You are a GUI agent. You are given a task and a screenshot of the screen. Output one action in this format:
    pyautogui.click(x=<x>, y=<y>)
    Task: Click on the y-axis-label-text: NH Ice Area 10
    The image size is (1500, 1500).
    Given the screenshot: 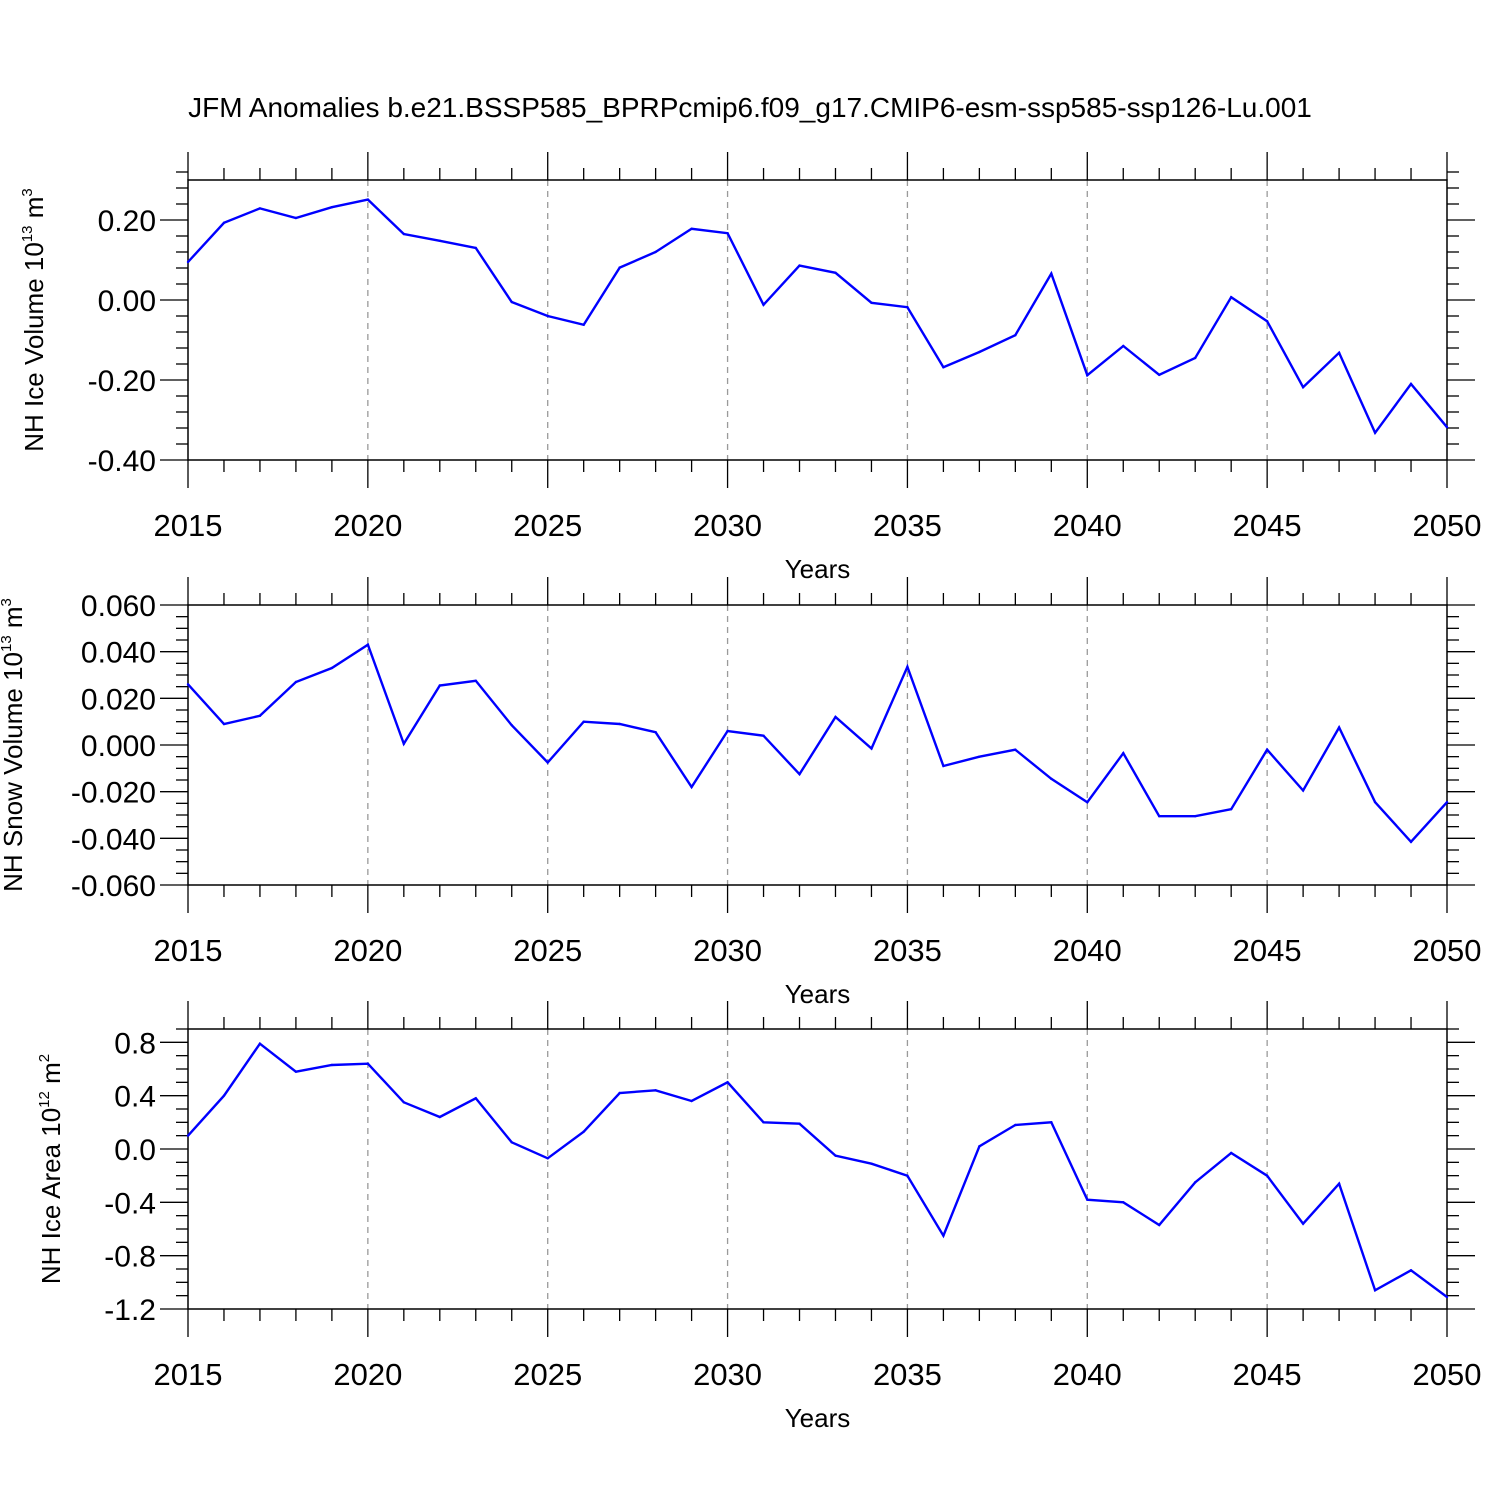 What is the action you would take?
    pyautogui.click(x=51, y=1196)
    